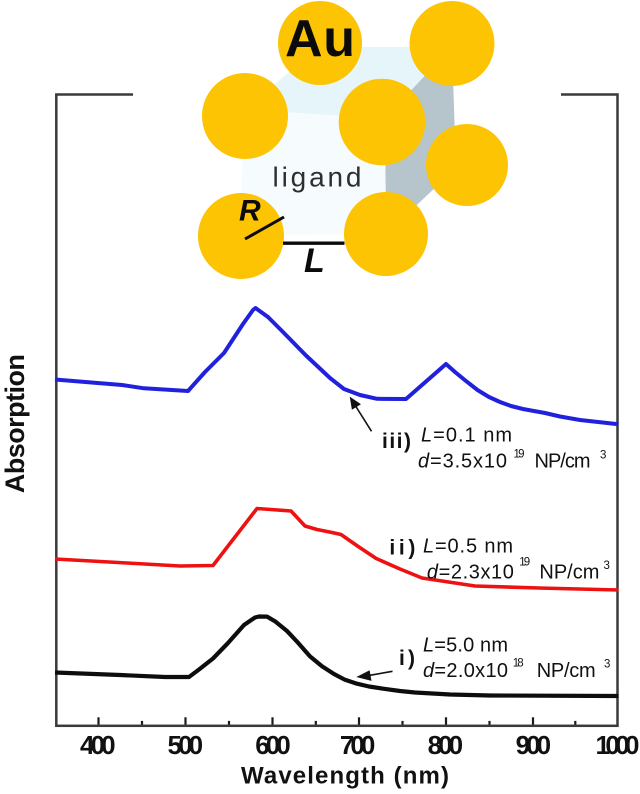  What do you see at coordinates (518, 664) in the screenshot?
I see `svg-text: 18` at bounding box center [518, 664].